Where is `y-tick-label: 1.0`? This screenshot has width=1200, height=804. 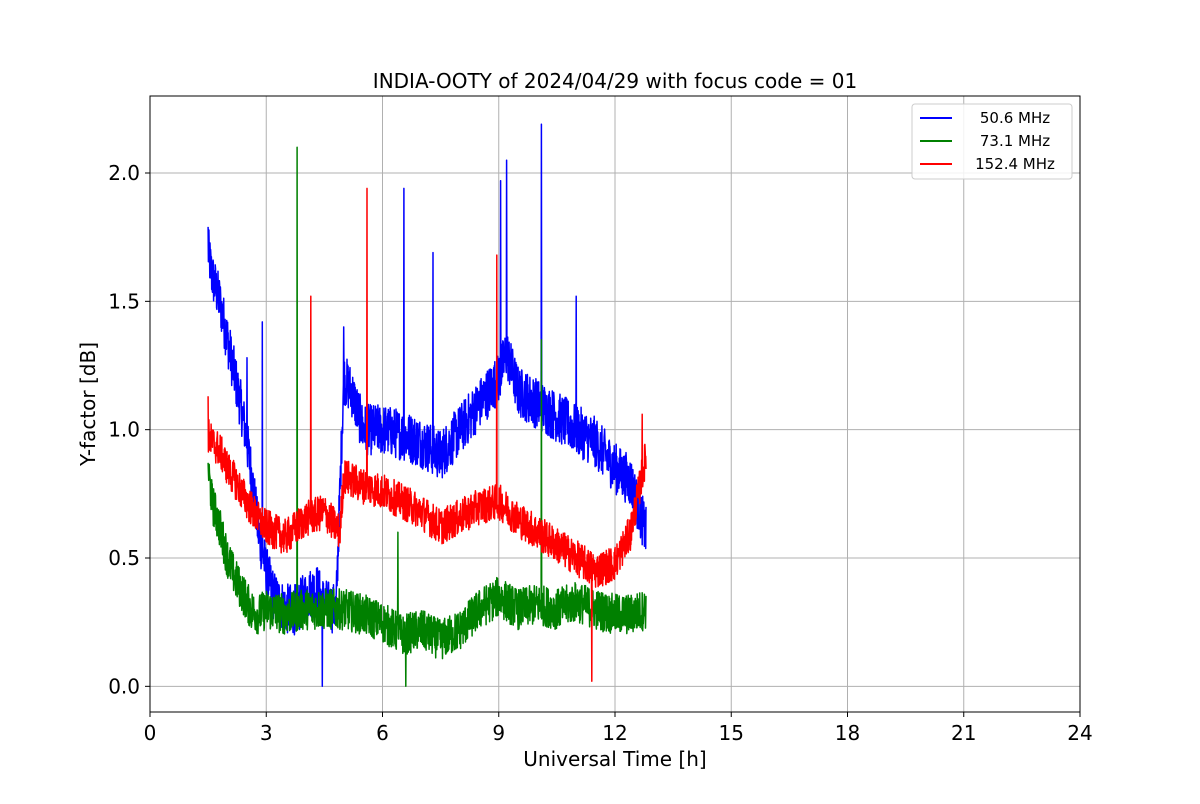 y-tick-label: 1.0 is located at coordinates (124, 430).